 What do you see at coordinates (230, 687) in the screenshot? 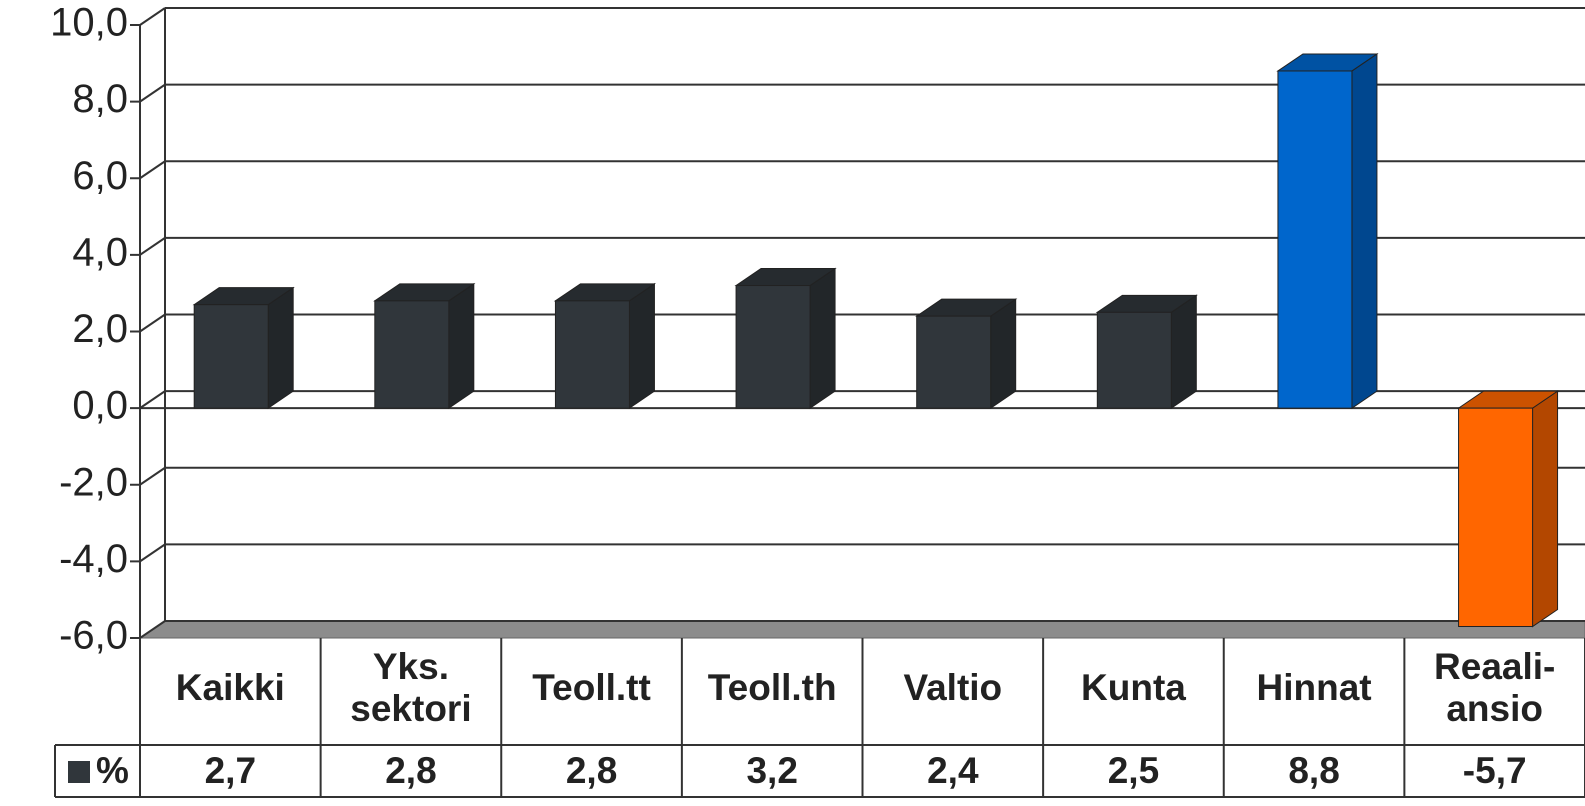
I see `x-tick-label: Kaikki` at bounding box center [230, 687].